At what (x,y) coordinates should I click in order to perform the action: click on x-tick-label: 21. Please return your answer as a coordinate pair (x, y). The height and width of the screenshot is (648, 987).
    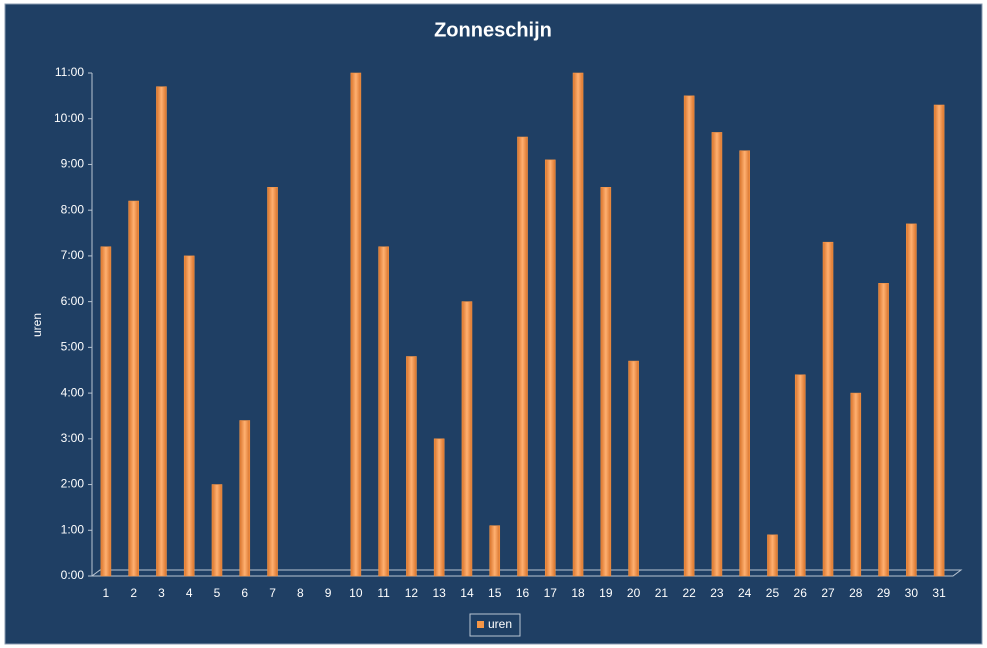
    Looking at the image, I should click on (662, 593).